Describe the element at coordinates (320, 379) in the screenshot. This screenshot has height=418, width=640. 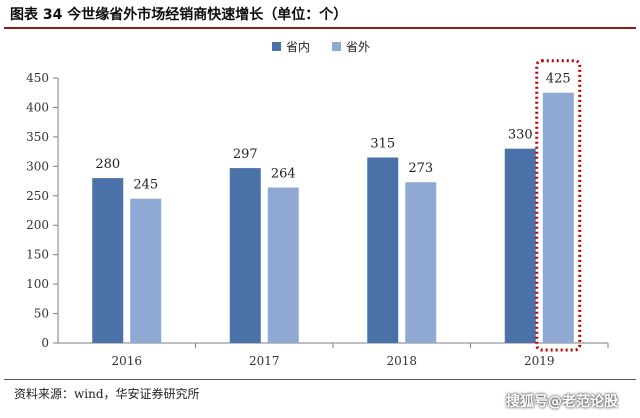
I see `footer-divider` at that location.